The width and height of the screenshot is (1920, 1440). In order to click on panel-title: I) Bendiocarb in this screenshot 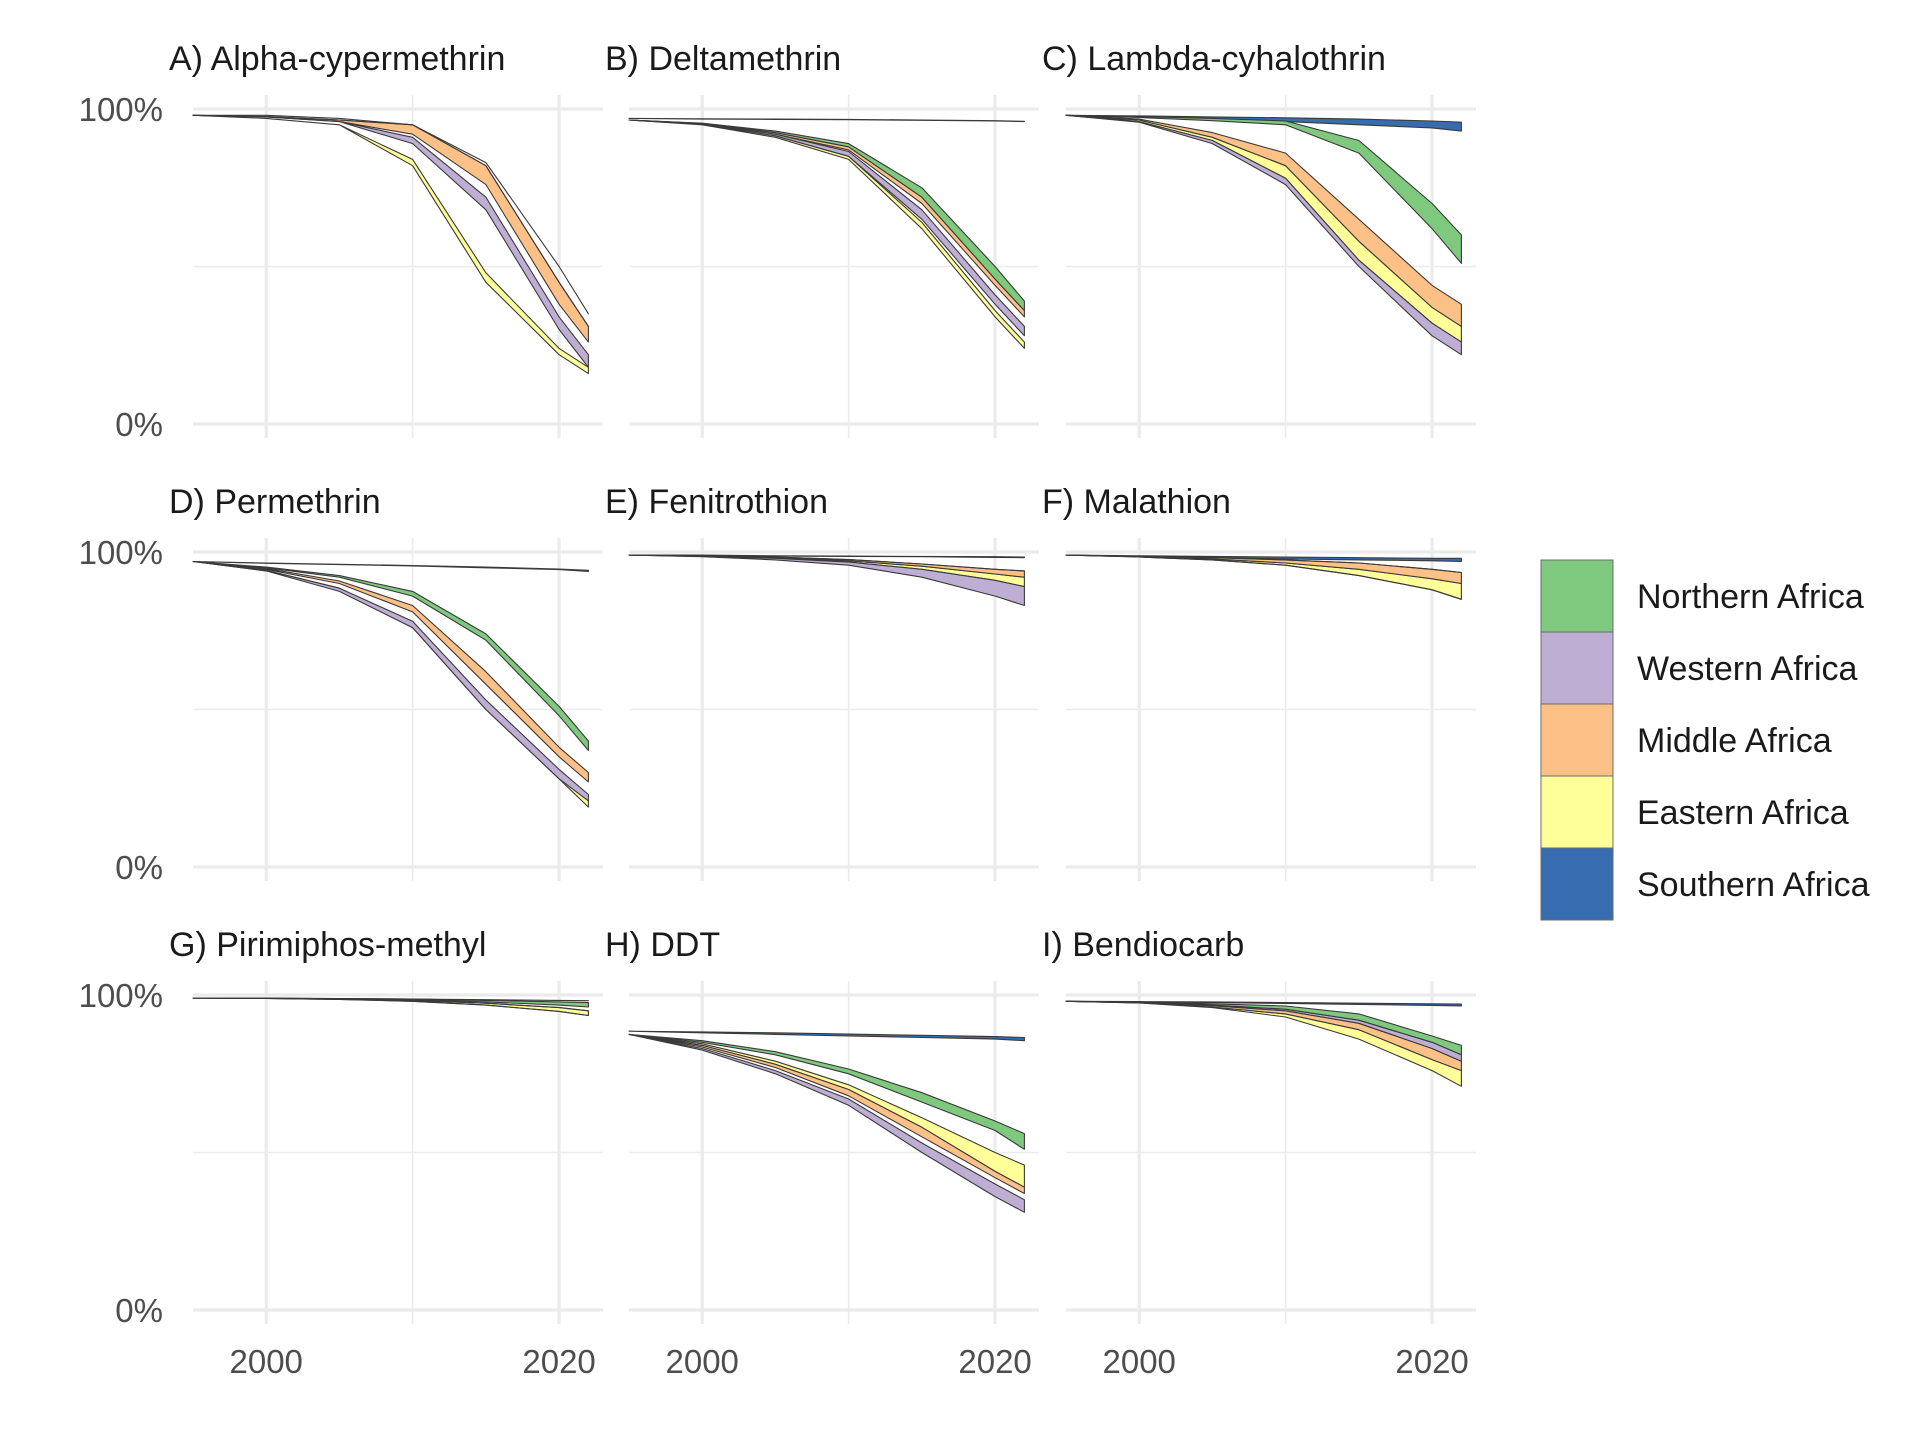, I will do `click(1143, 945)`.